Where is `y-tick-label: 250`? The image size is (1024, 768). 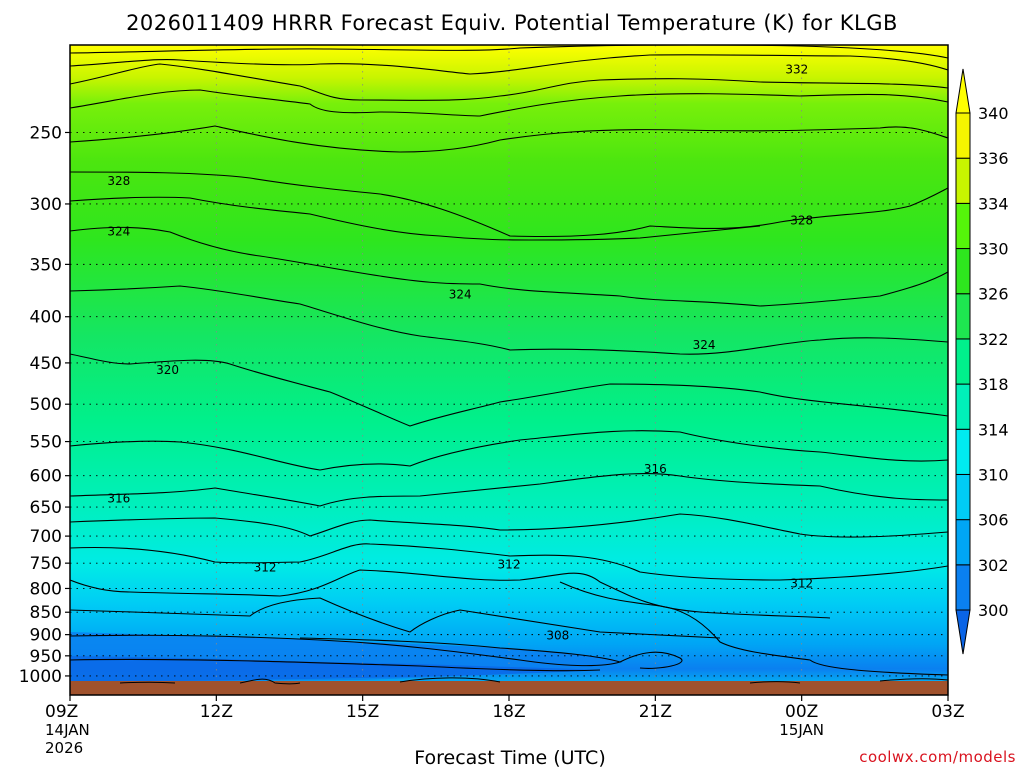
y-tick-label: 250 is located at coordinates (46, 133).